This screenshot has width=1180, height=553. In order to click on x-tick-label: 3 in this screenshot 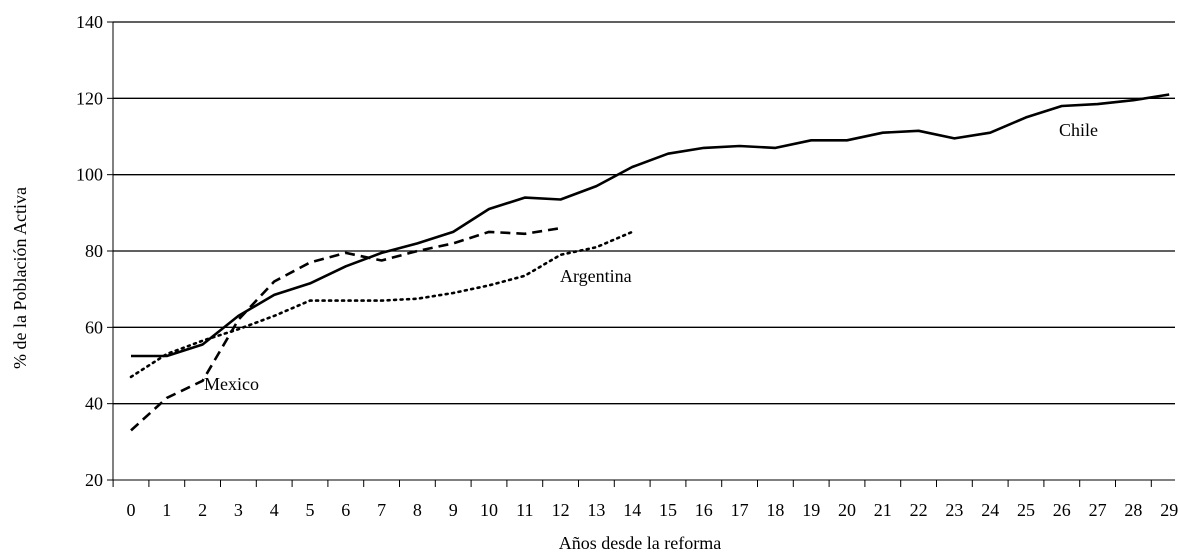, I will do `click(238, 510)`.